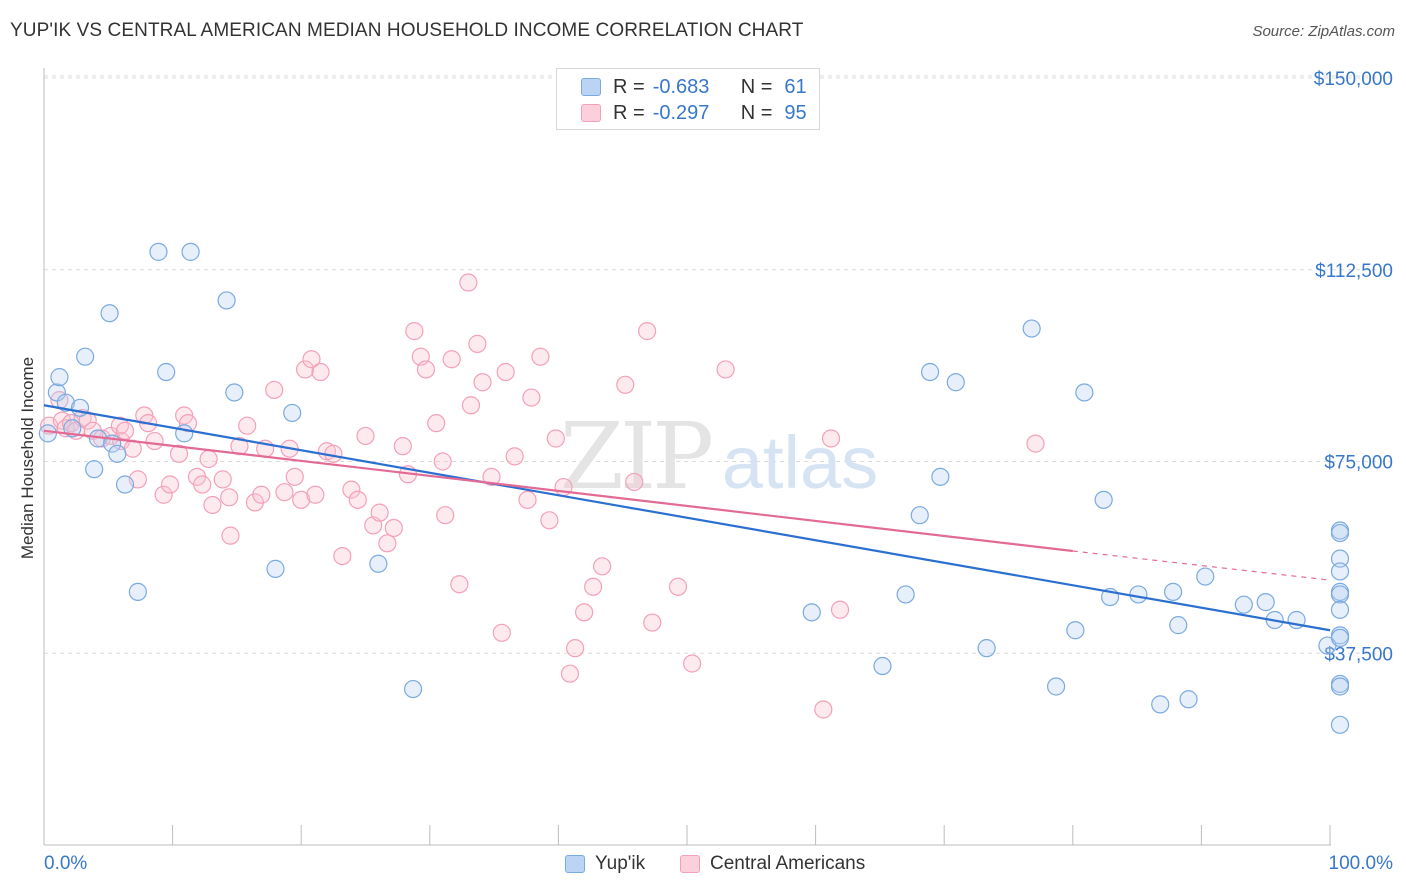  Describe the element at coordinates (65, 863) in the screenshot. I see `x-tick-label: 0.0%` at that location.